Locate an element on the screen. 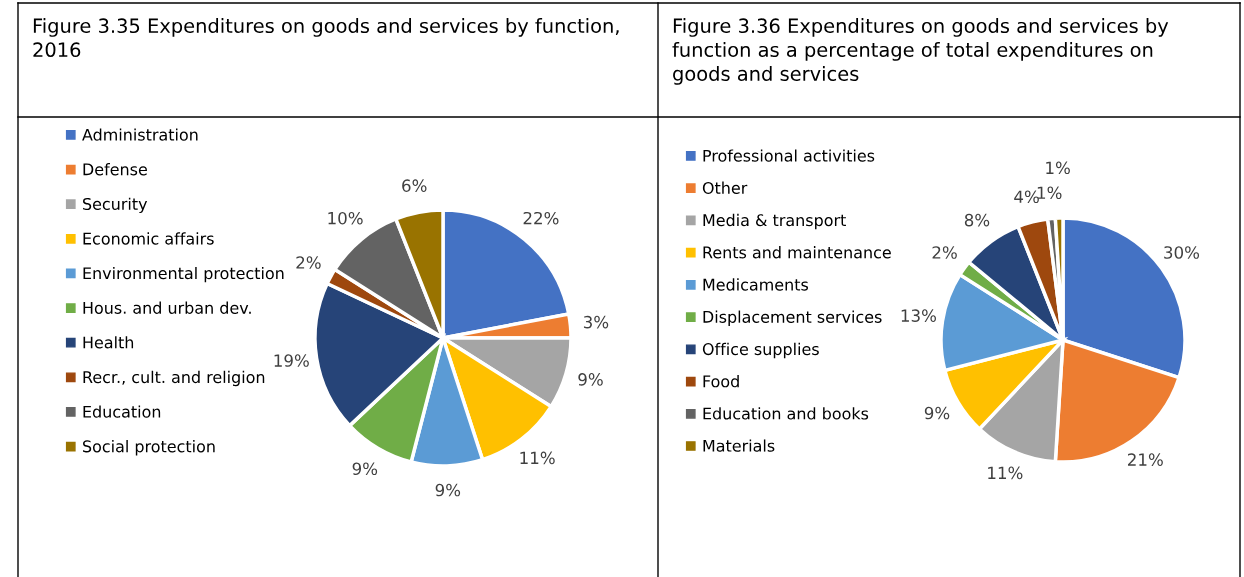 Image resolution: width=1244 pixels, height=577 pixels. data-label: 8% is located at coordinates (977, 220).